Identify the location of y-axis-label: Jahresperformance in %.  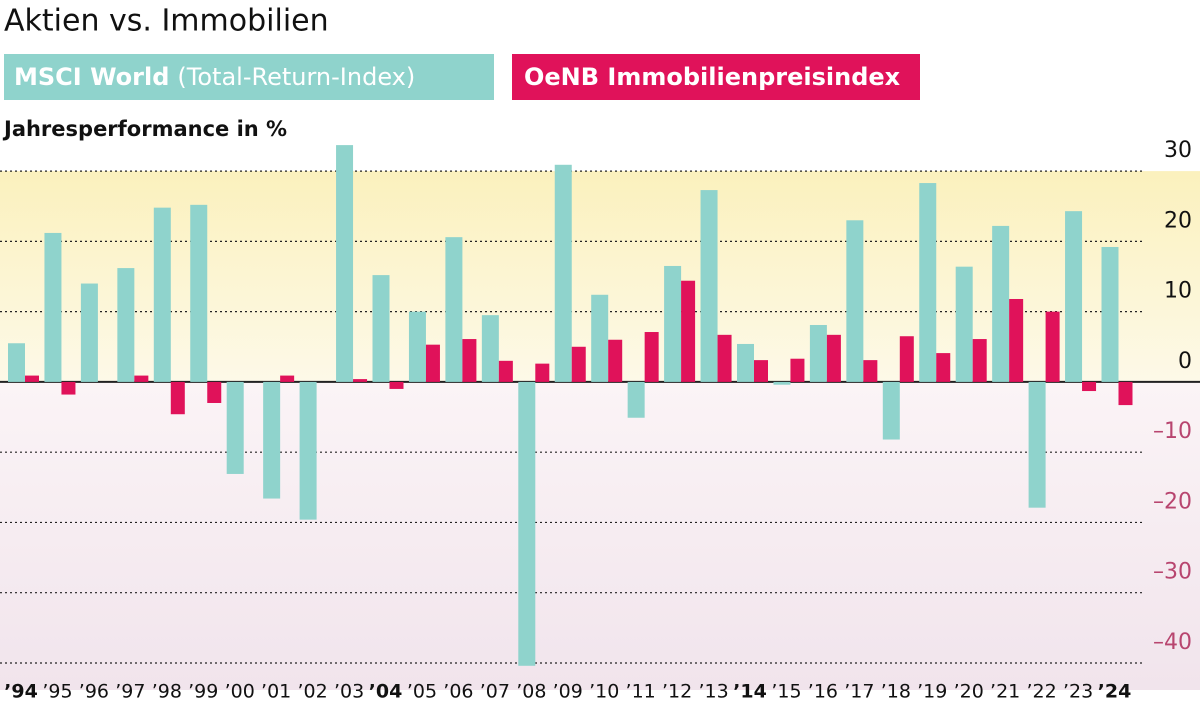
(144, 129).